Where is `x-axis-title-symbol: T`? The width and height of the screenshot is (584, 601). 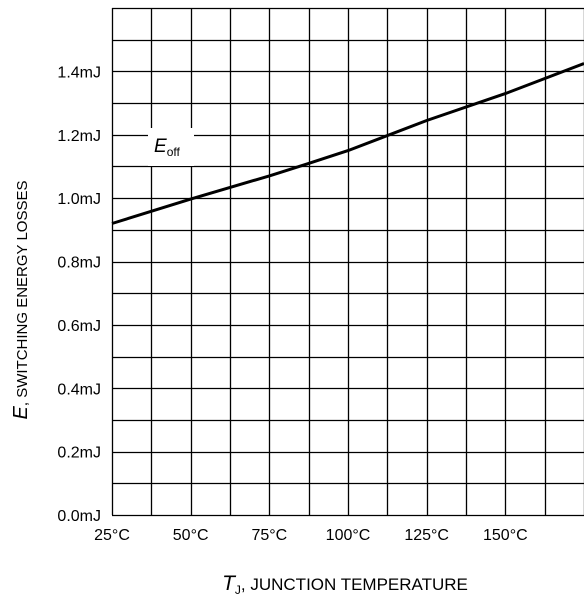 x-axis-title-symbol: T is located at coordinates (229, 583).